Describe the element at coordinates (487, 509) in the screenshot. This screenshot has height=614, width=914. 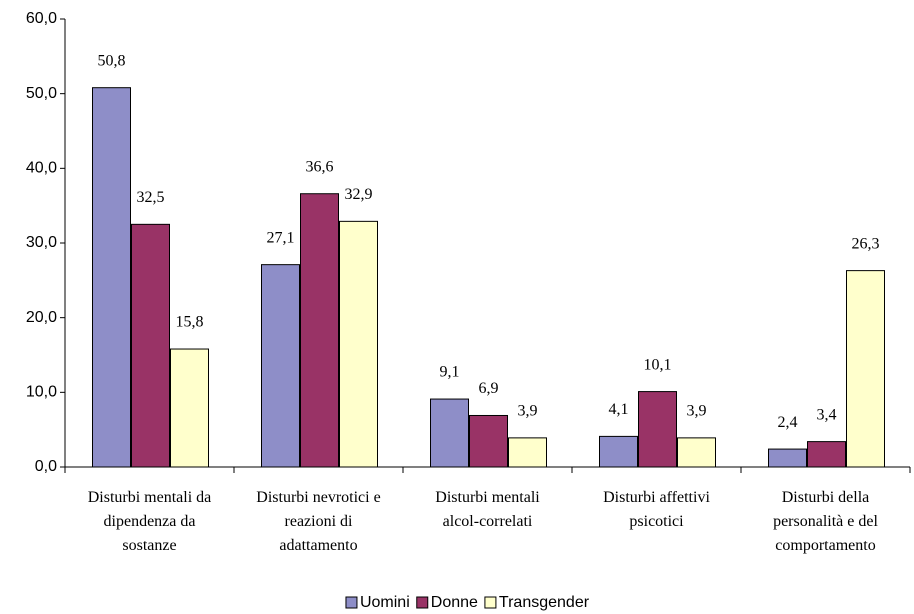
I see `x-tick-label: Disturbi mentali alcol-correlati` at that location.